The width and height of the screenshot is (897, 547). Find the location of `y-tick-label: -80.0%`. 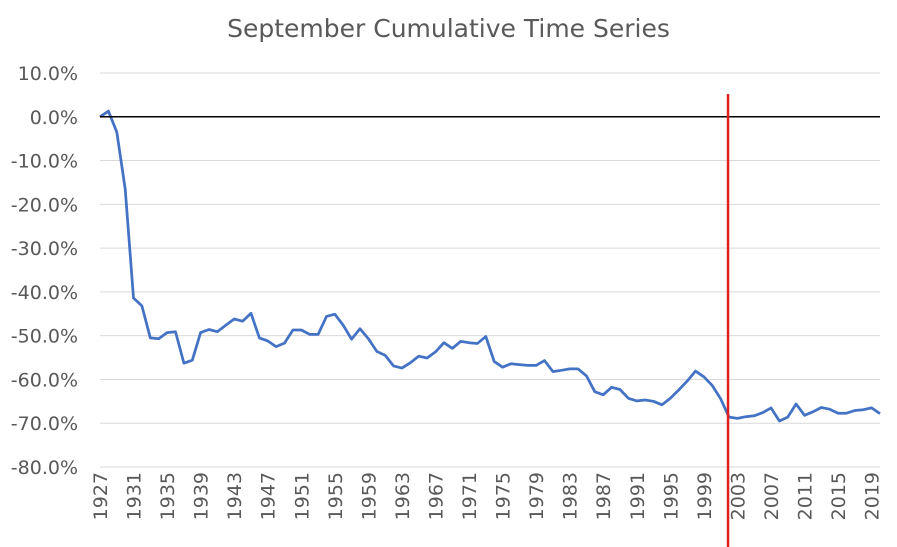

y-tick-label: -80.0% is located at coordinates (44, 468).